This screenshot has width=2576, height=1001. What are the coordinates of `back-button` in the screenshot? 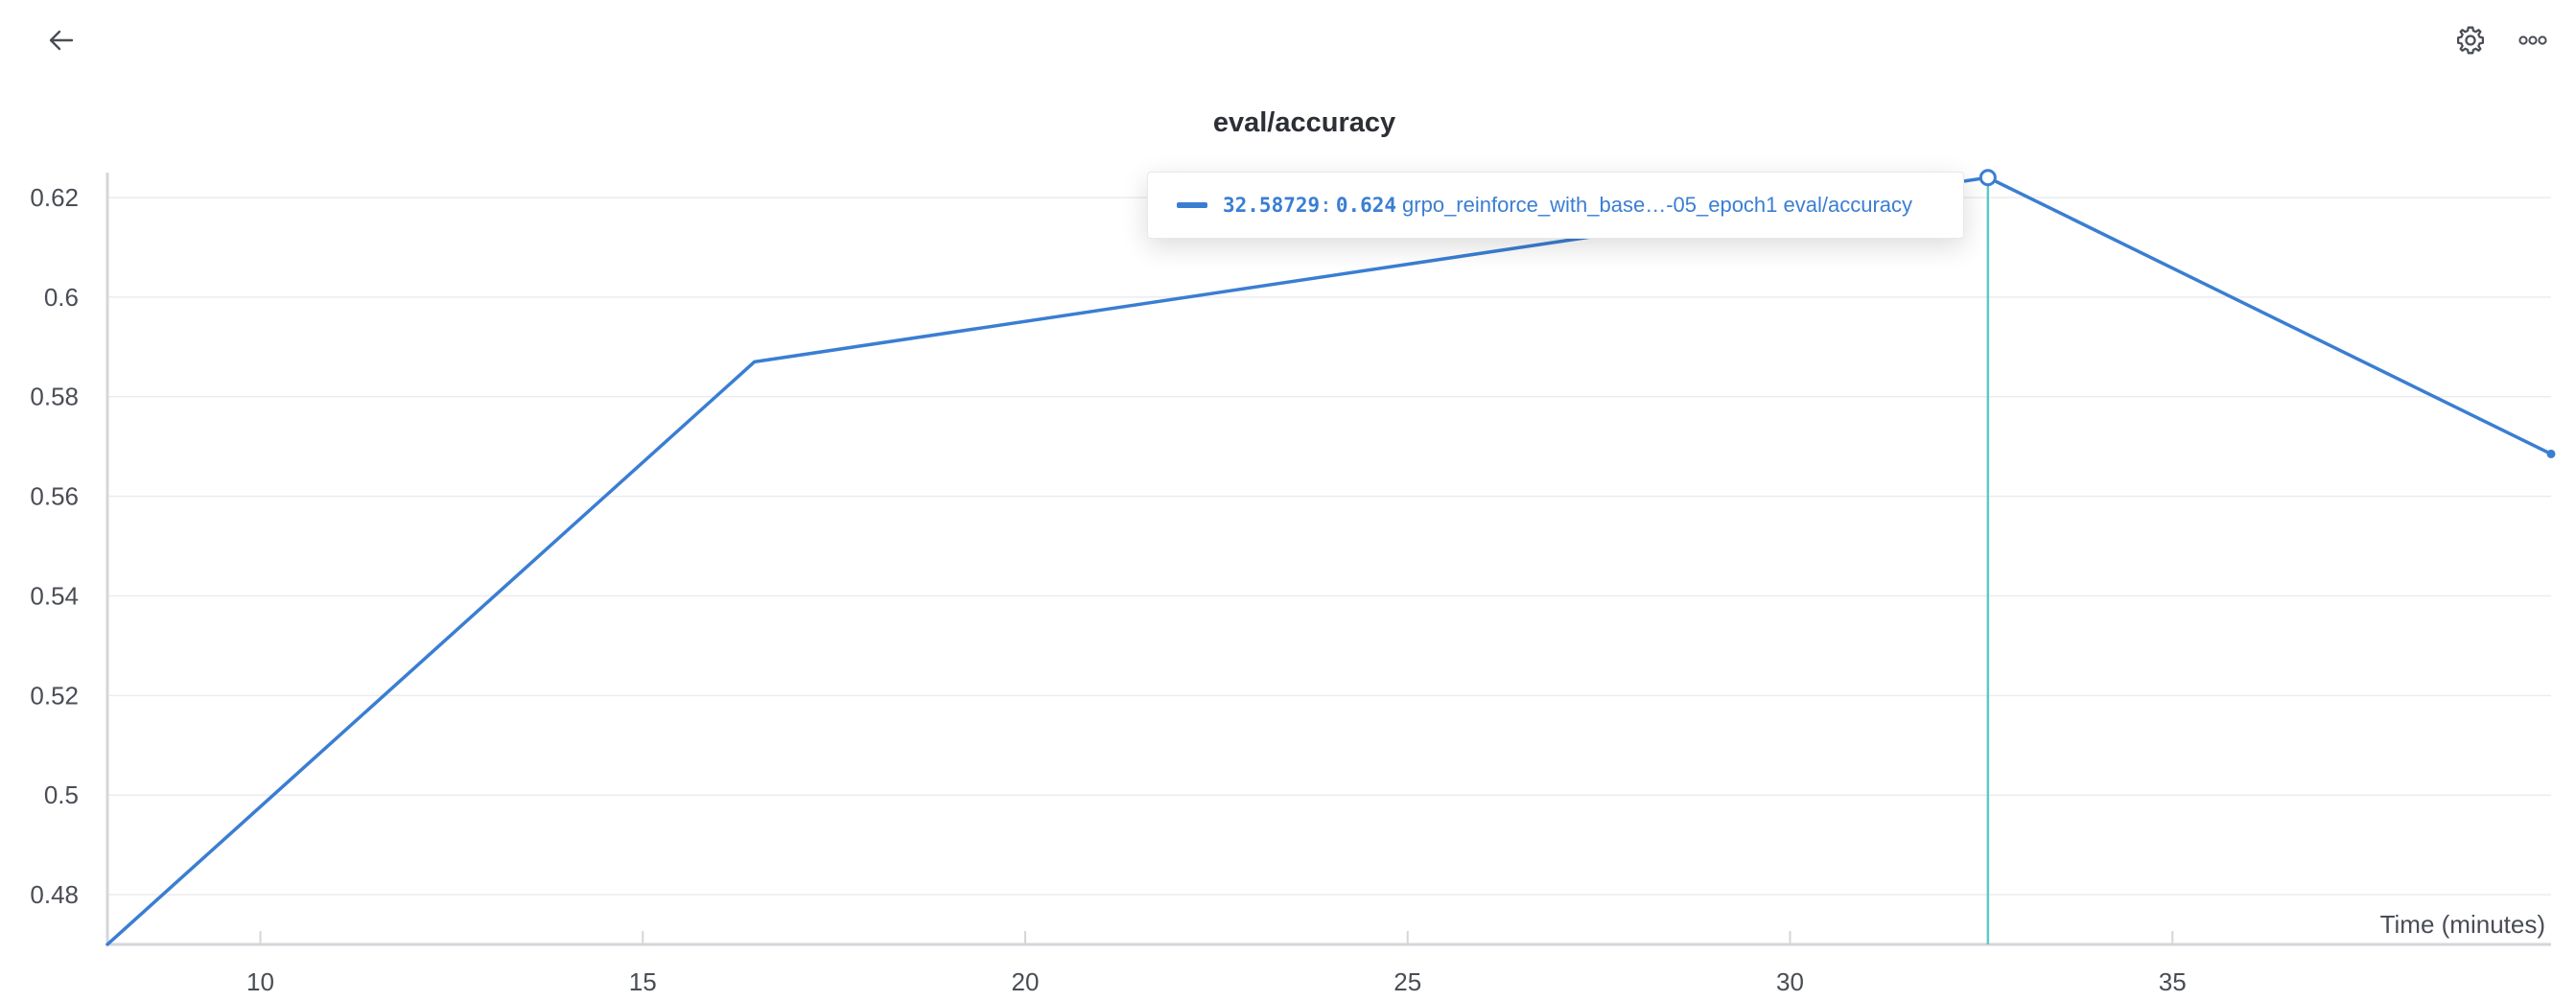 It's located at (61, 40).